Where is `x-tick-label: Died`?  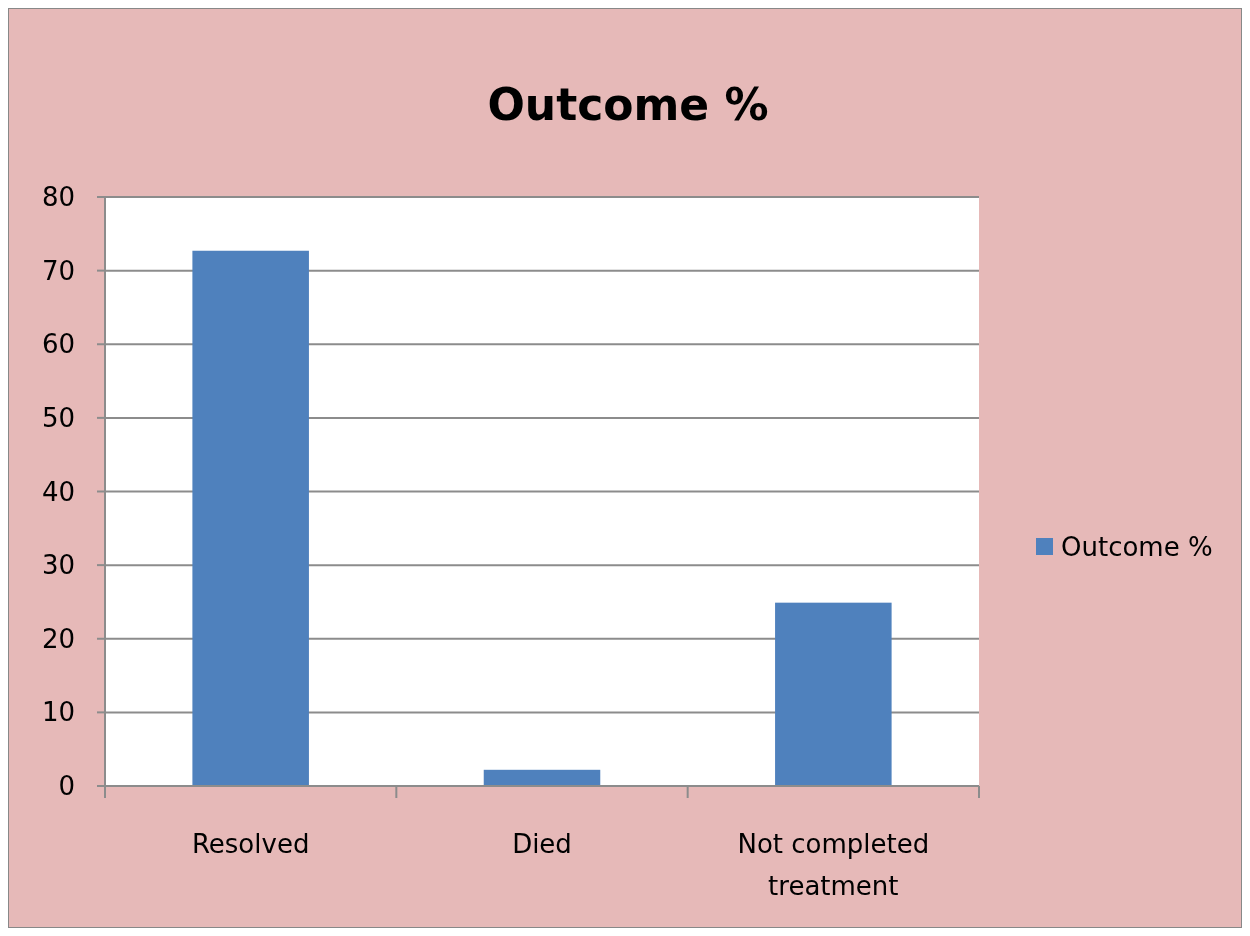
x-tick-label: Died is located at coordinates (542, 844).